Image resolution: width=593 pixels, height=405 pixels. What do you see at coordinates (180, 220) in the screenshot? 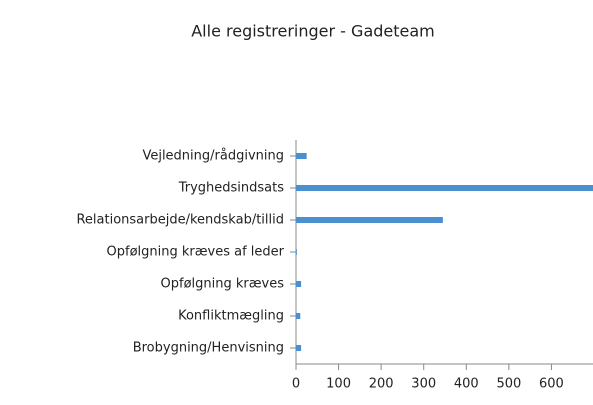
I see `y-tick-label: Relationsarbejde/kendskab/tillid` at bounding box center [180, 220].